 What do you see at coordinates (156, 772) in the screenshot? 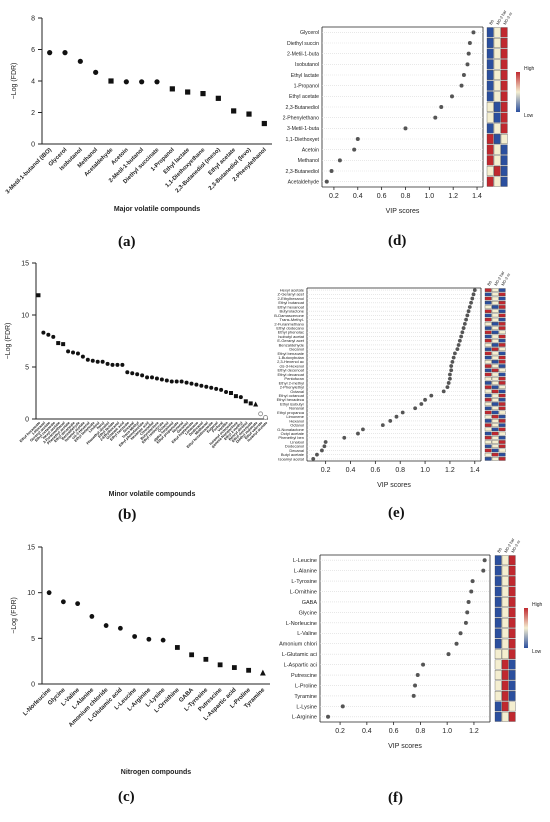
I see `x-axis-label: Nitrogen compounds` at bounding box center [156, 772].